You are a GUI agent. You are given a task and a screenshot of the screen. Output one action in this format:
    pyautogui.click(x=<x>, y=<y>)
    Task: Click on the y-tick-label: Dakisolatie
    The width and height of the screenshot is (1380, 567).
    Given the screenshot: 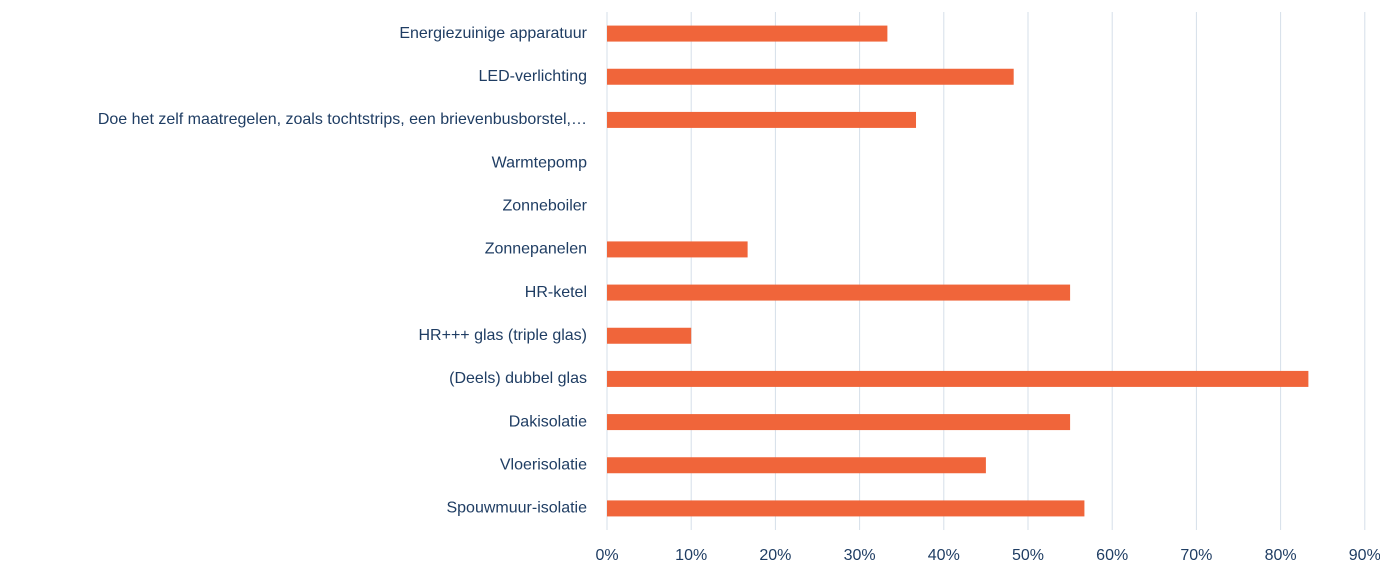 What is the action you would take?
    pyautogui.click(x=548, y=421)
    